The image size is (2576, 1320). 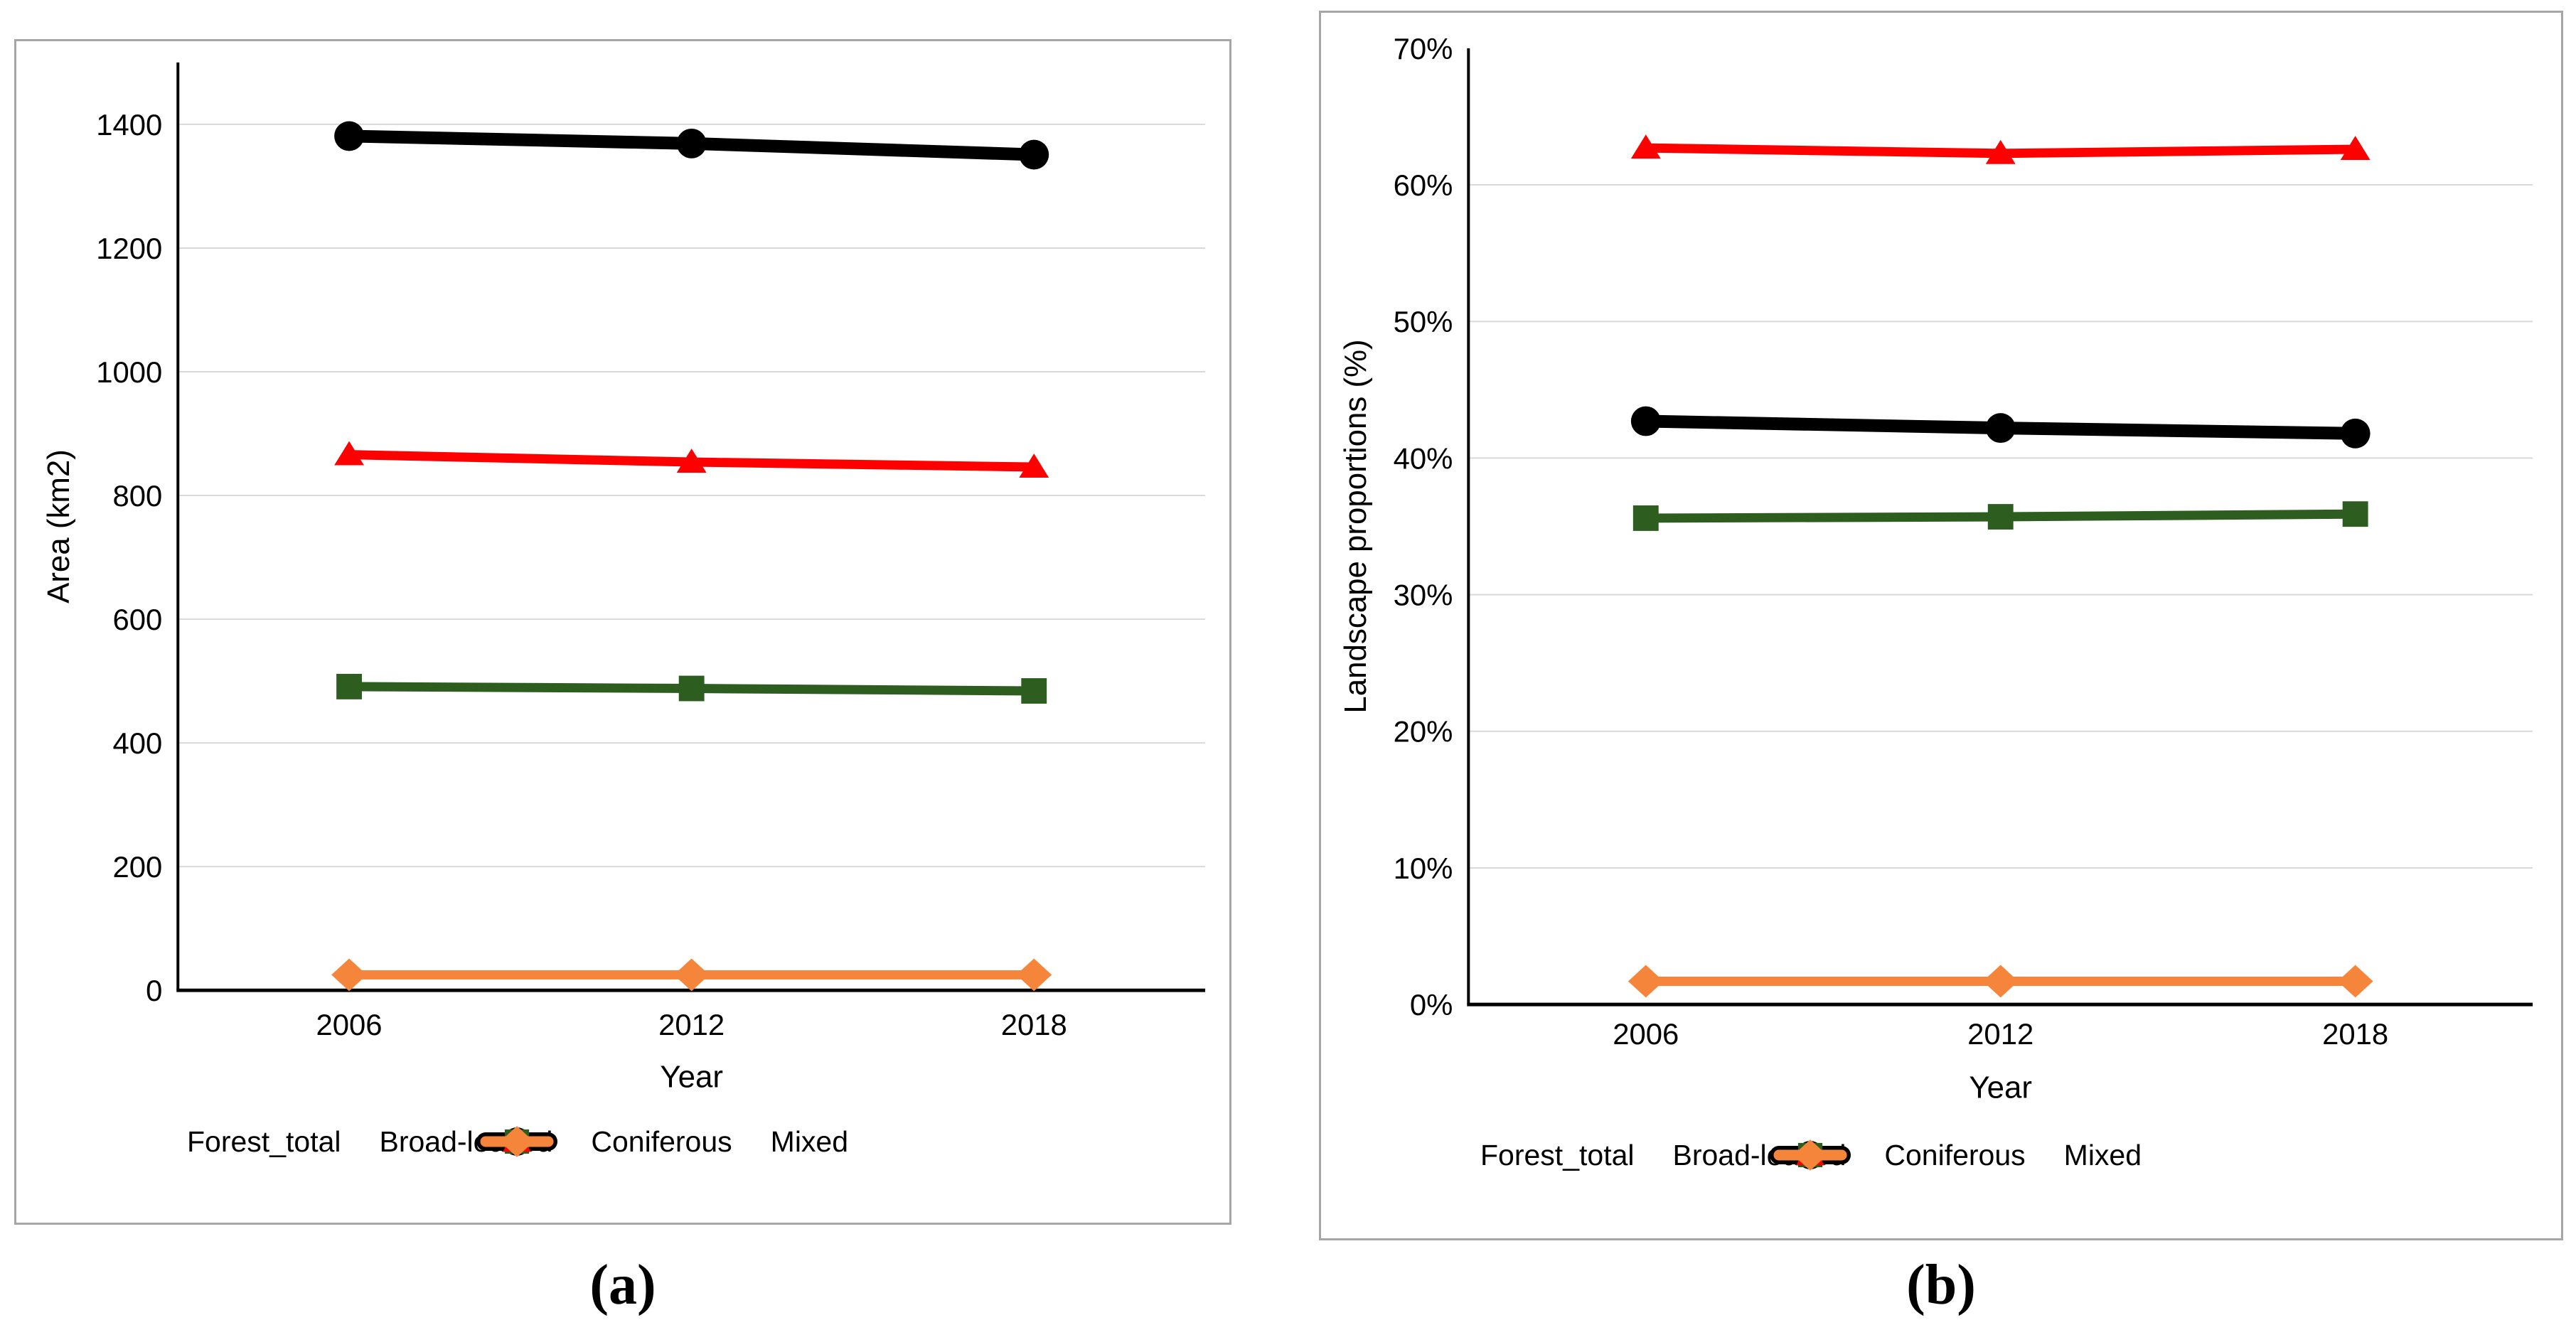 What do you see at coordinates (1432, 1004) in the screenshot?
I see `y-tick-label: 0%` at bounding box center [1432, 1004].